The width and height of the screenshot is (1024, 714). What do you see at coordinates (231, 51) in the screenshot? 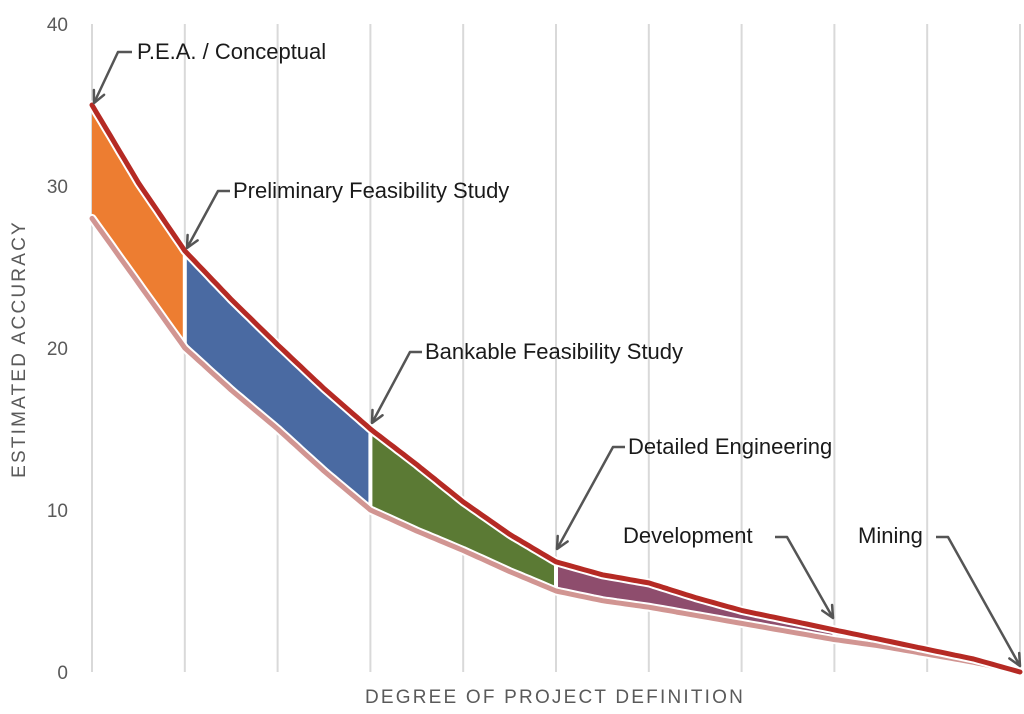
I see `annotation-label: P.E.A. / Conceptual` at bounding box center [231, 51].